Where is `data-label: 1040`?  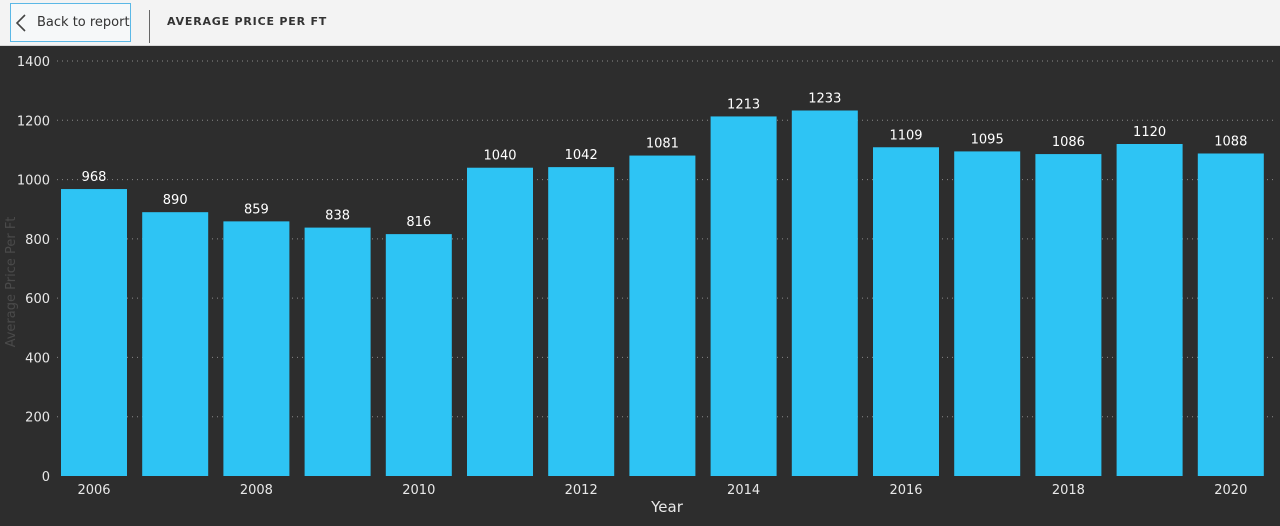
data-label: 1040 is located at coordinates (499, 156).